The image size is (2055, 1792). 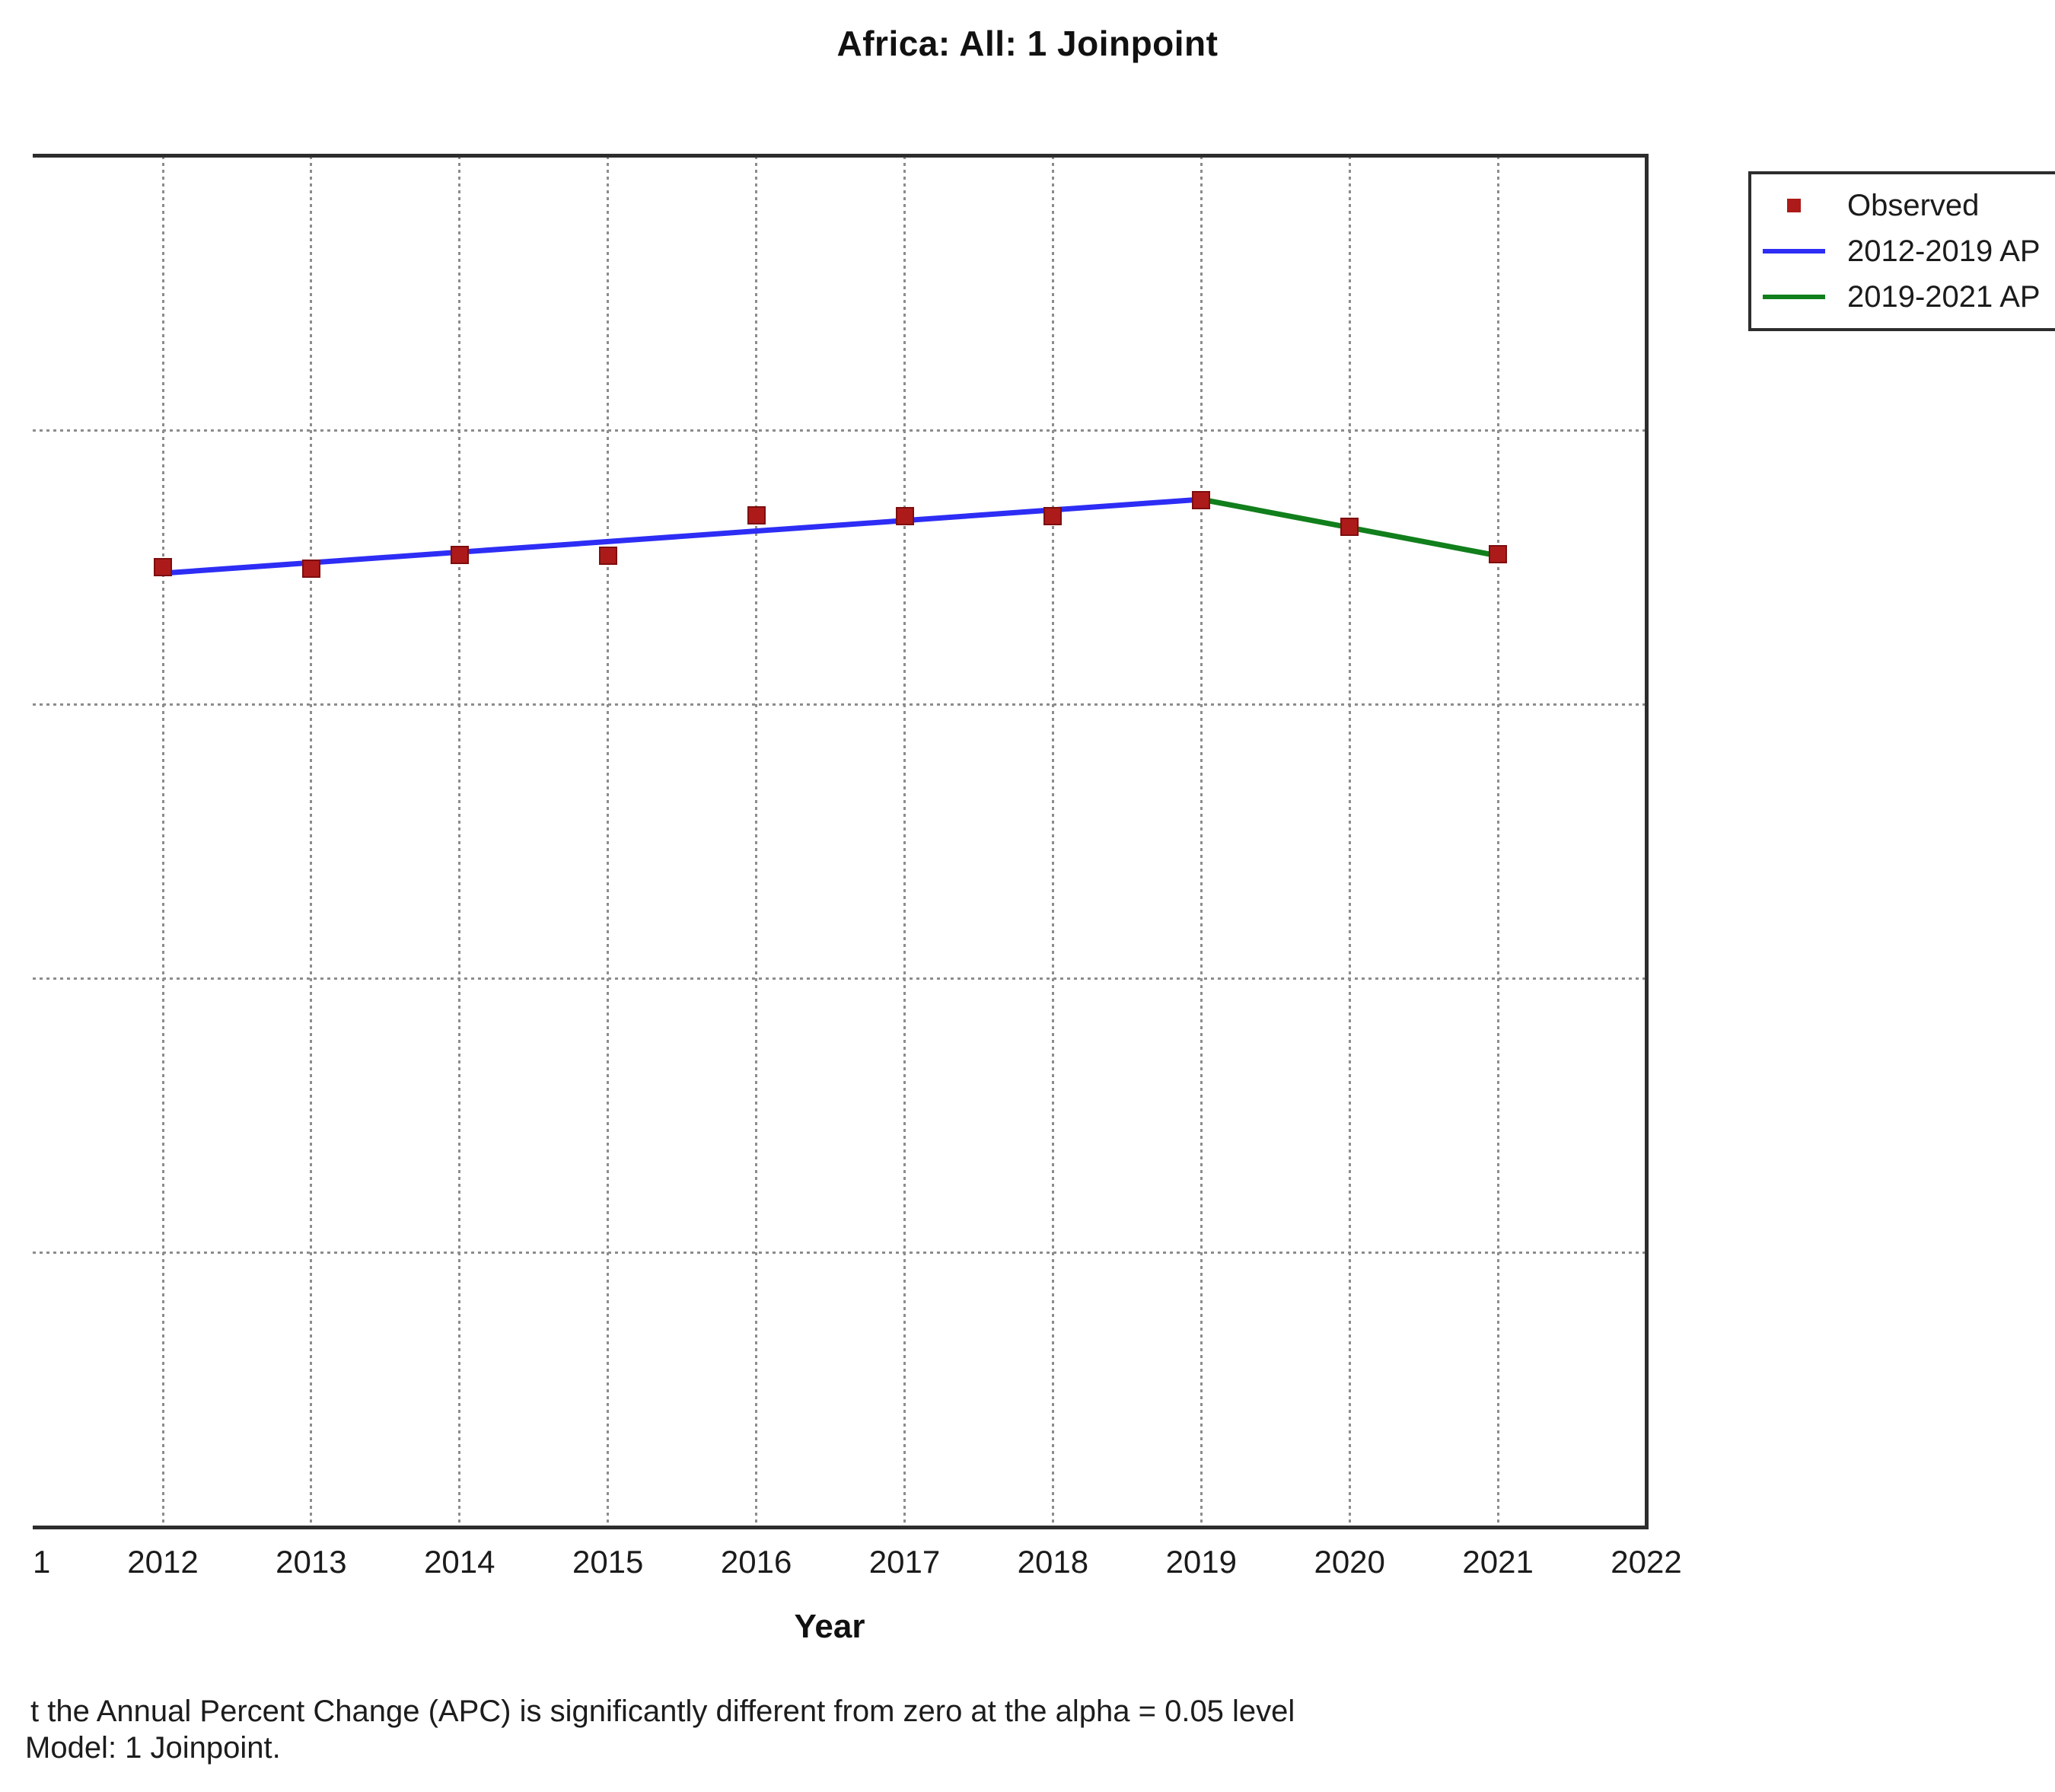 I want to click on observed-point-2012, so click(x=163, y=567).